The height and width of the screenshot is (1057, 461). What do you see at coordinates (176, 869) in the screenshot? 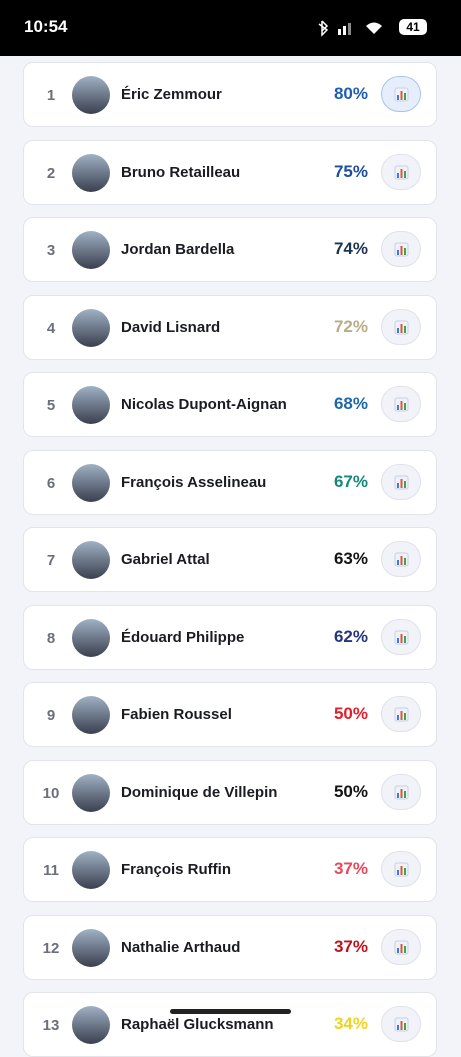
I see `candidate-name: François Ruffin` at bounding box center [176, 869].